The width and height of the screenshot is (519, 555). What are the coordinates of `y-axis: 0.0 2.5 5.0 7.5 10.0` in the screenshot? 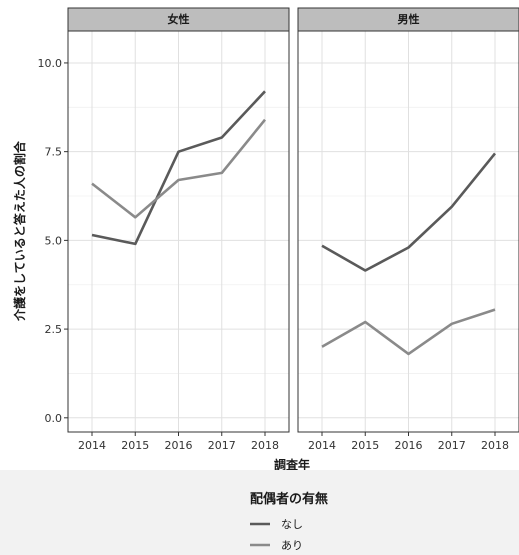 It's located at (53, 241).